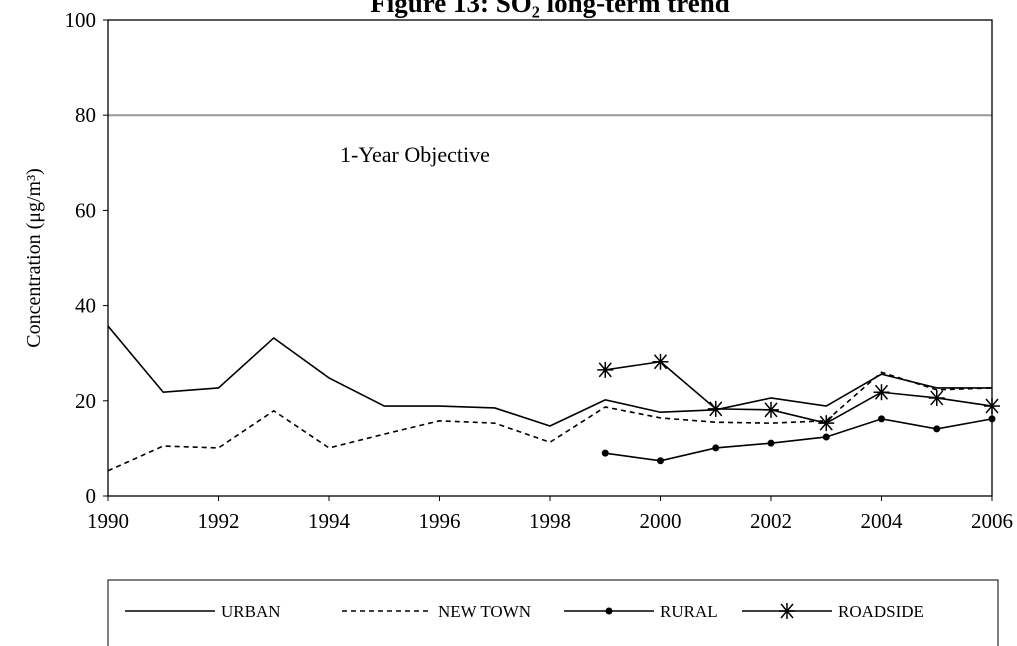  Describe the element at coordinates (85, 115) in the screenshot. I see `y-tick-label: 80` at that location.